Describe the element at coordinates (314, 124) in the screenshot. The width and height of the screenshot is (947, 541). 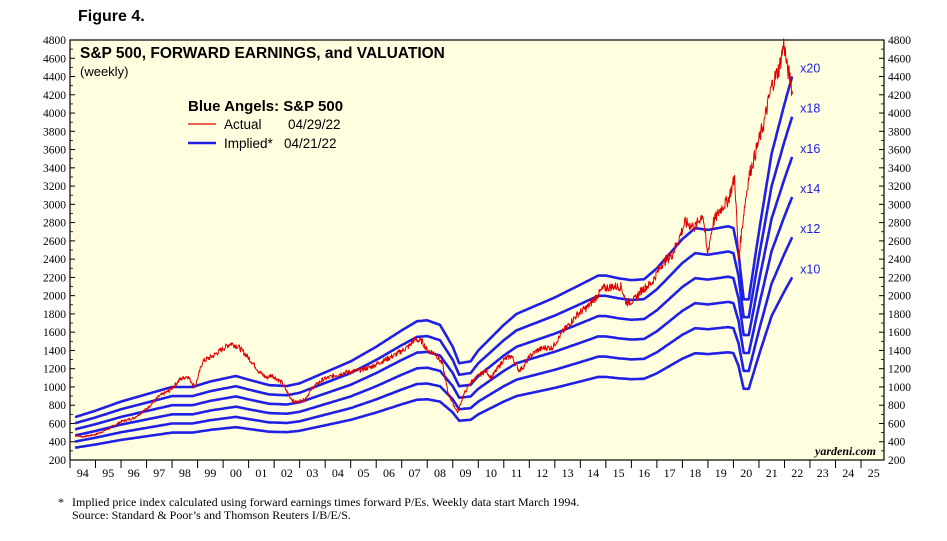
I see `legend-actual-date: 04/29/22` at that location.